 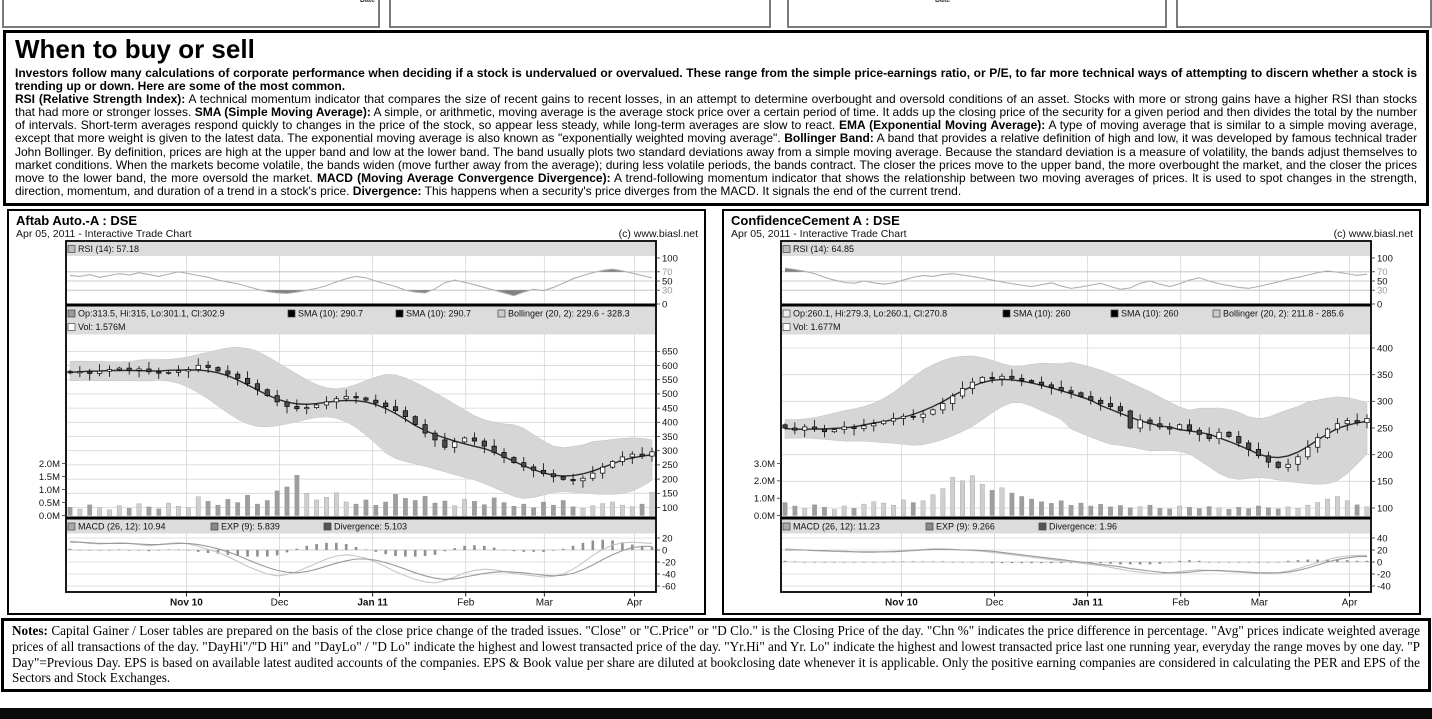 What do you see at coordinates (817, 327) in the screenshot?
I see `svg-text: Vol: 1.677M` at bounding box center [817, 327].